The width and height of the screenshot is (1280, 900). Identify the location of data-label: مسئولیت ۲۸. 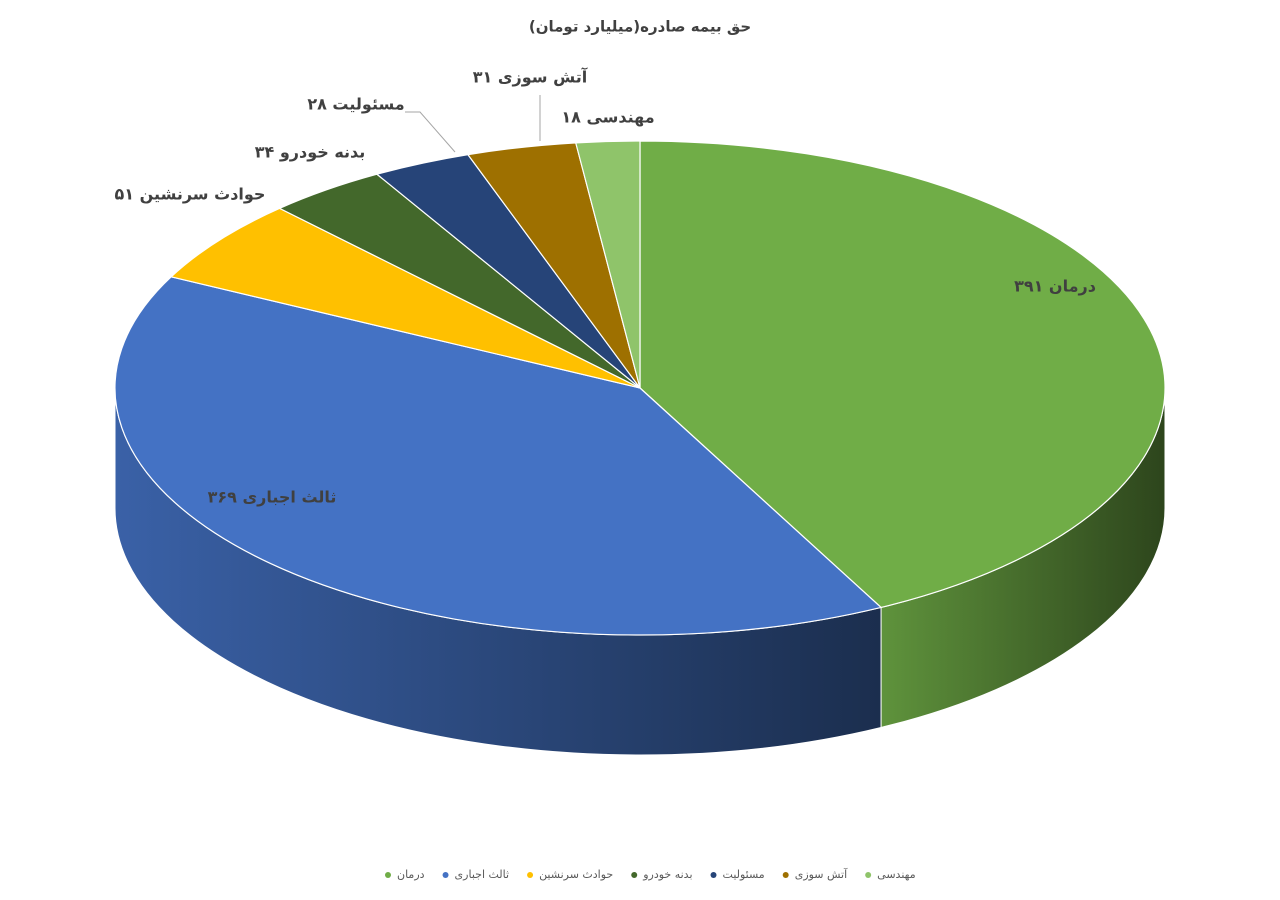
(355, 104).